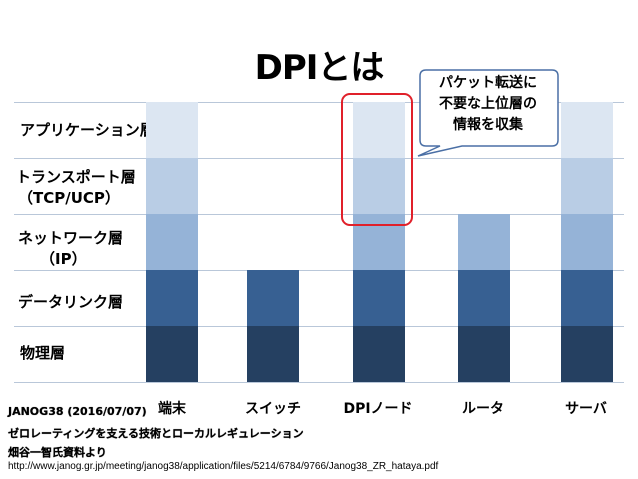 The height and width of the screenshot is (479, 638). Describe the element at coordinates (71, 248) in the screenshot. I see `layer-label-network: ネットワーク層 （IP）` at that location.